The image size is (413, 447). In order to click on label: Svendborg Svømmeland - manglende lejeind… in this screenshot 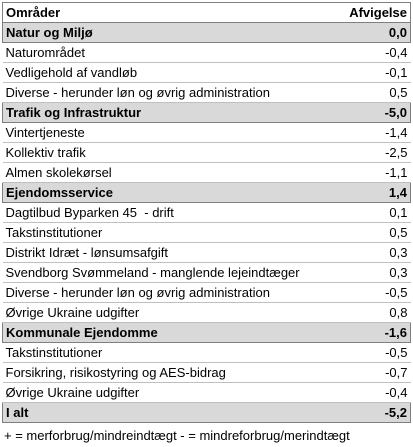, I will do `click(168, 272)`.